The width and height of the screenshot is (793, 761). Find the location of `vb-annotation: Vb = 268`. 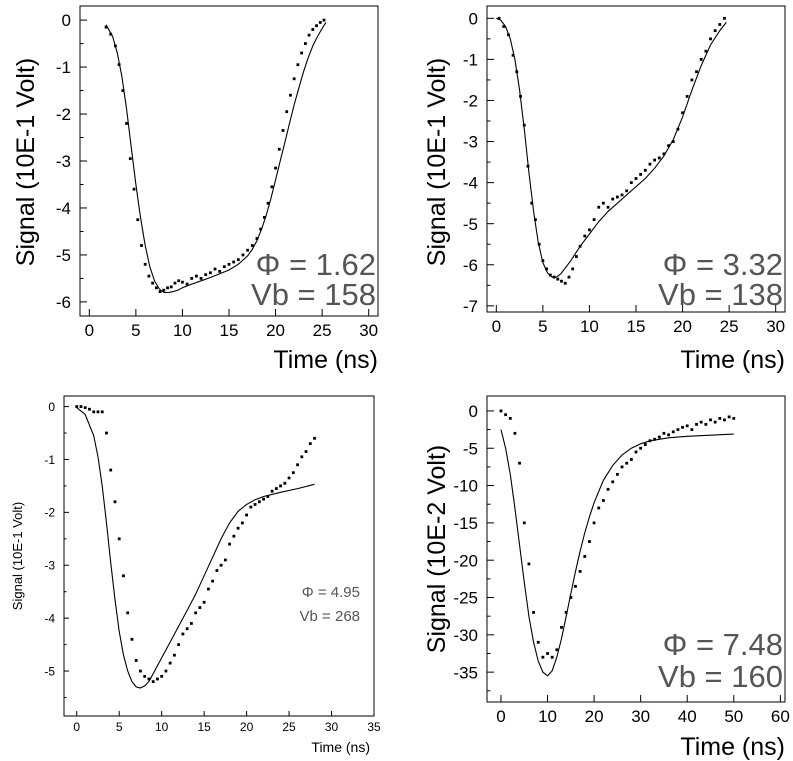

vb-annotation: Vb = 268 is located at coordinates (330, 616).